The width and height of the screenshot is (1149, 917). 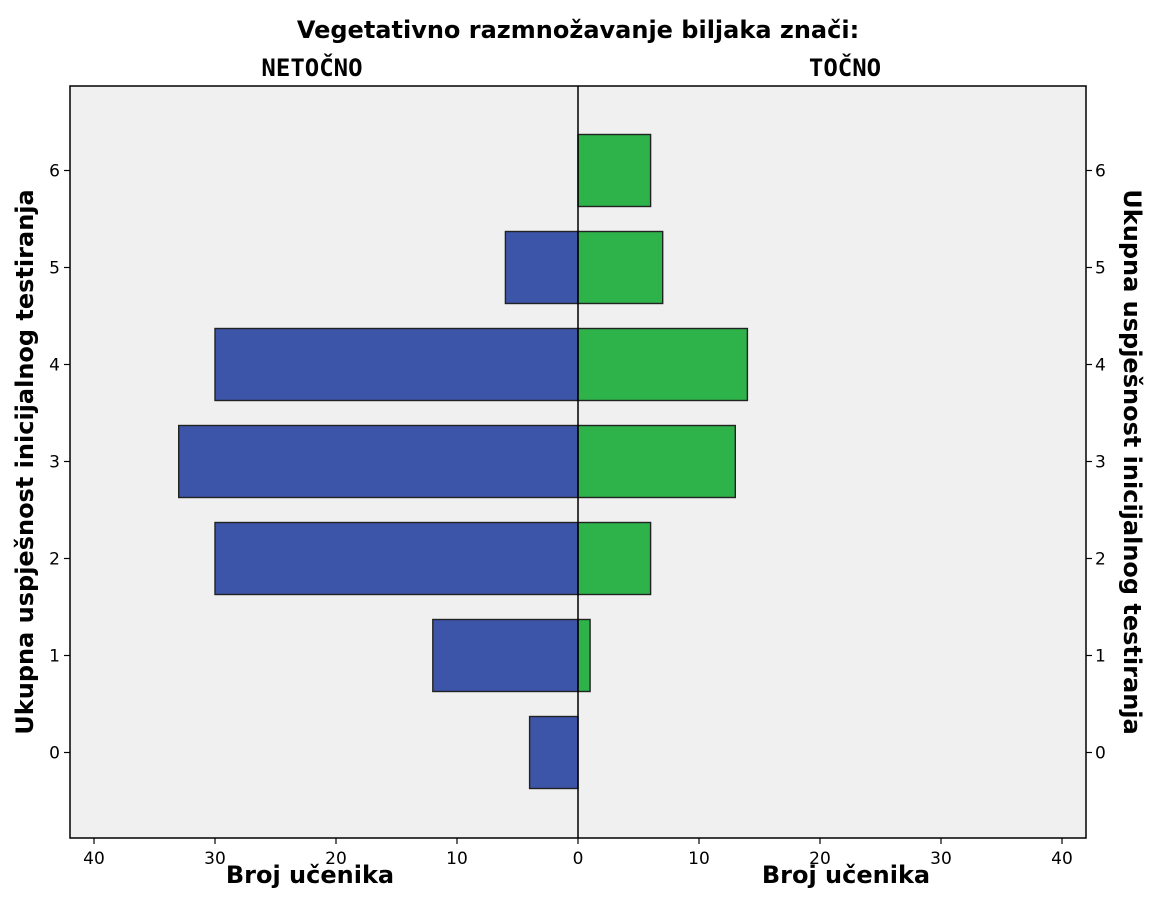 What do you see at coordinates (1100, 366) in the screenshot?
I see `y-tick-label-right-4: 4` at bounding box center [1100, 366].